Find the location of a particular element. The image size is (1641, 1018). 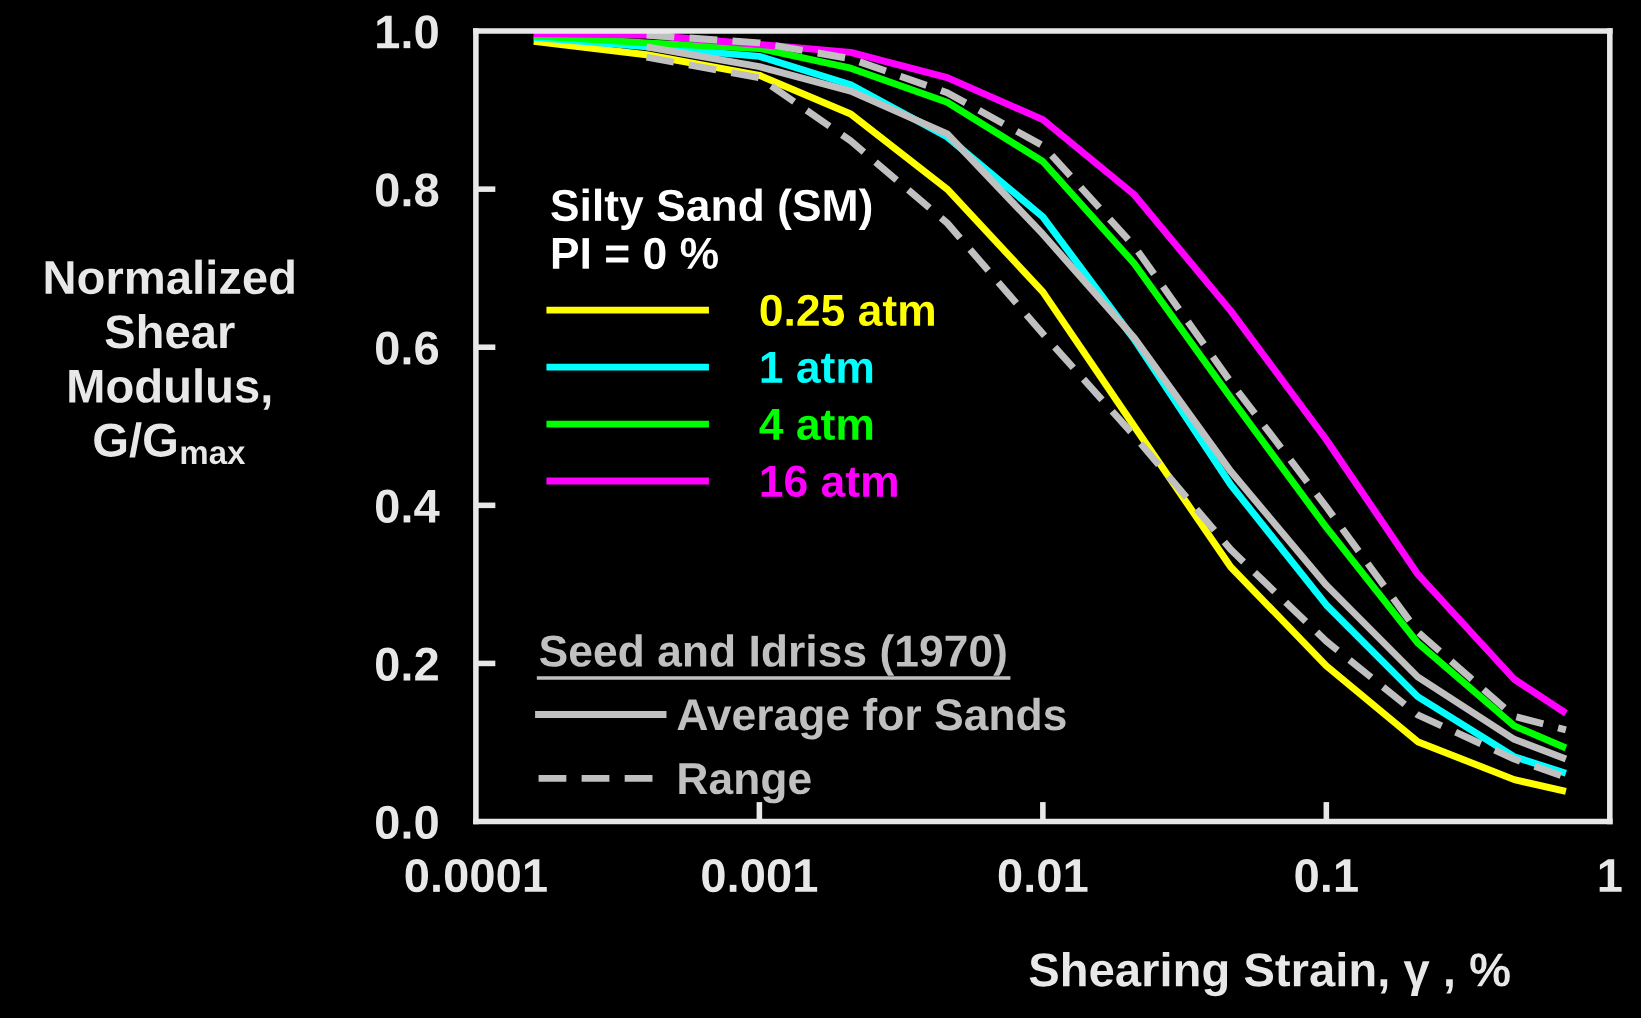

y-tick-label: 0.2 is located at coordinates (407, 664).